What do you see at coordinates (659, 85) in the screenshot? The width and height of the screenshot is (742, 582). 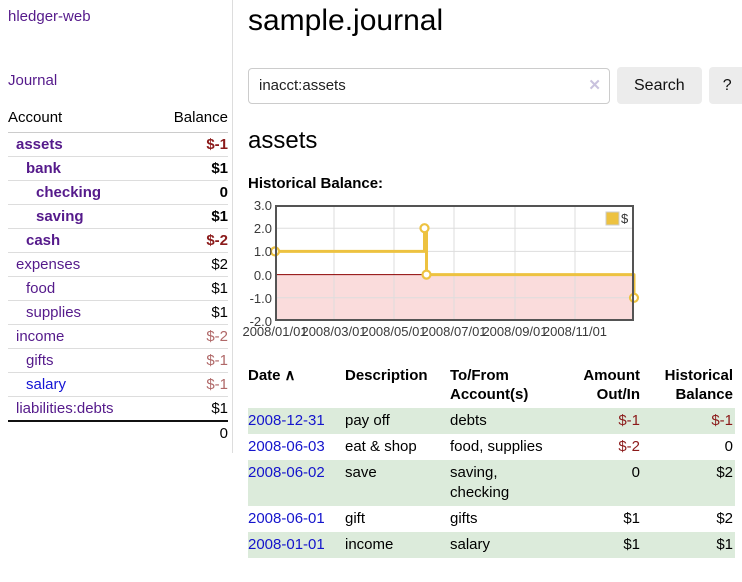 I see `search-button: Search` at bounding box center [659, 85].